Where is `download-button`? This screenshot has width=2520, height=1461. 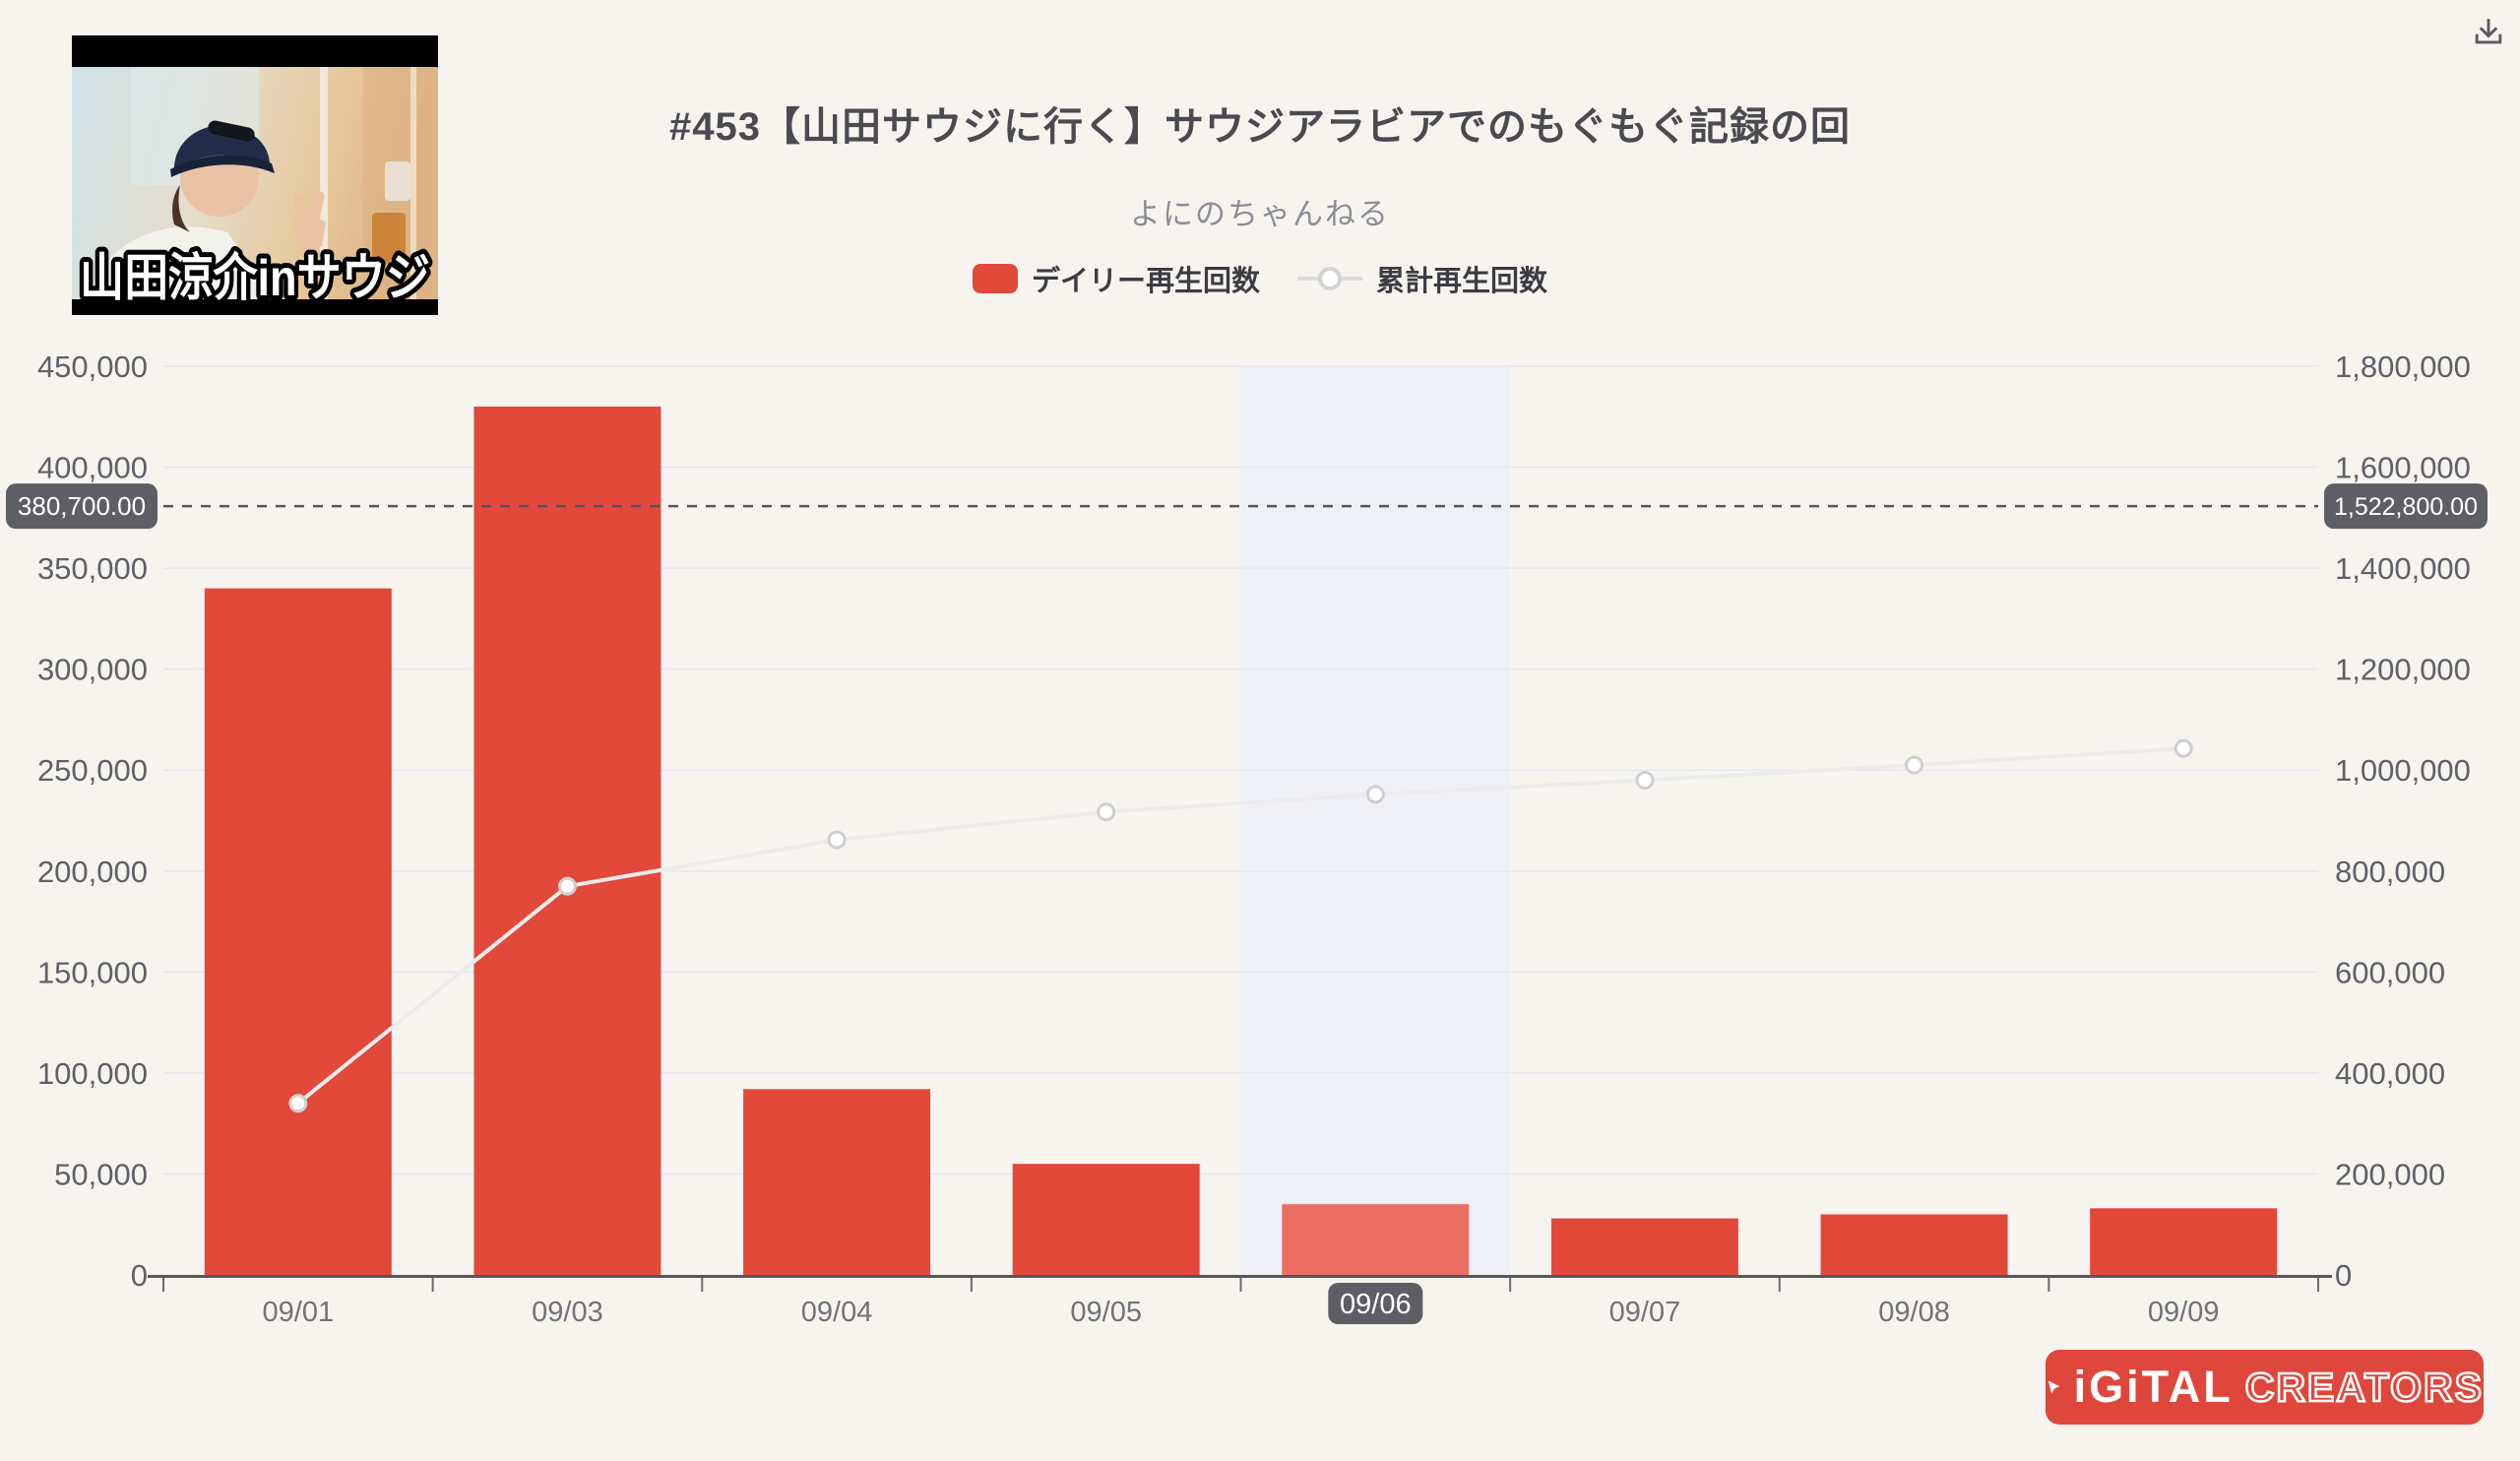
download-button is located at coordinates (2488, 31).